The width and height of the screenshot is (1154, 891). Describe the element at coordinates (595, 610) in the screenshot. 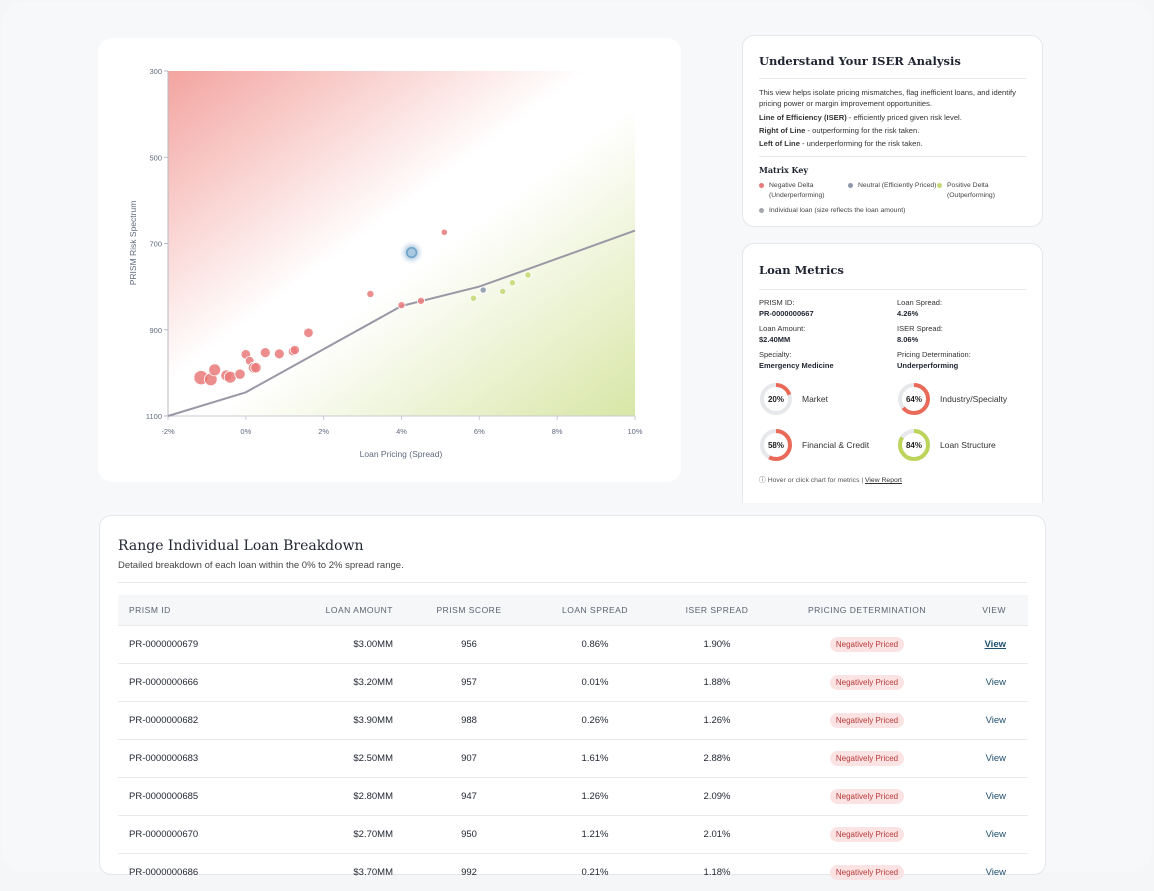

I see `col-loan-spread: Loan Spread` at that location.